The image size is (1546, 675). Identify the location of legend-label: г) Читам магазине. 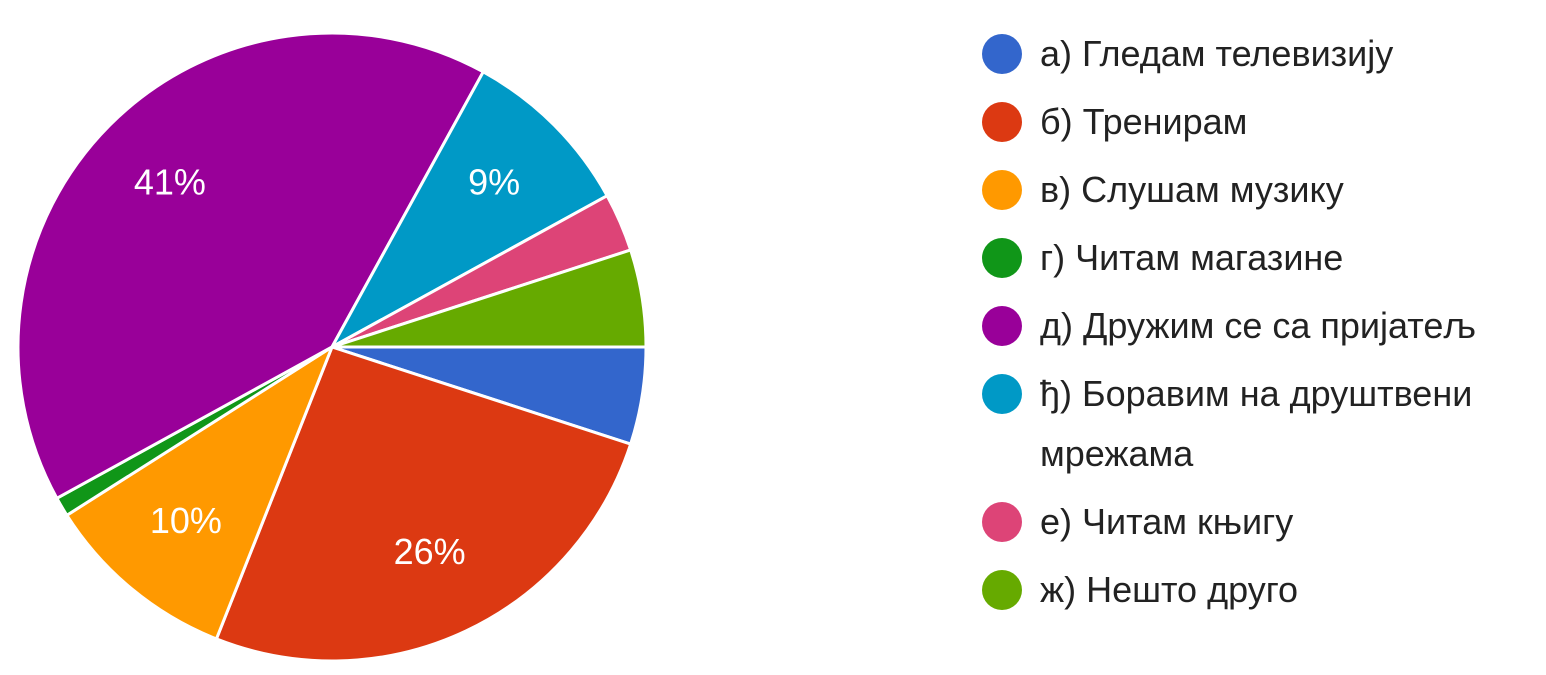
(1192, 257).